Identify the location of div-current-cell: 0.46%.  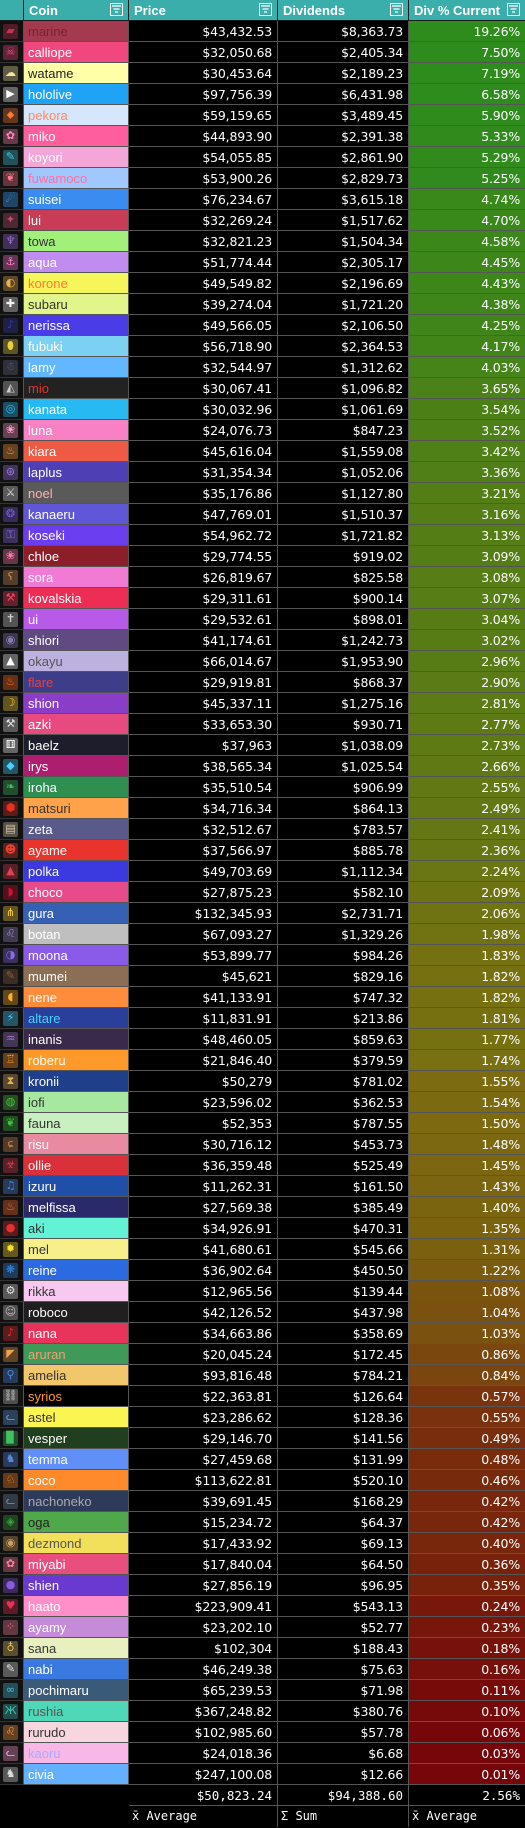
(467, 1480).